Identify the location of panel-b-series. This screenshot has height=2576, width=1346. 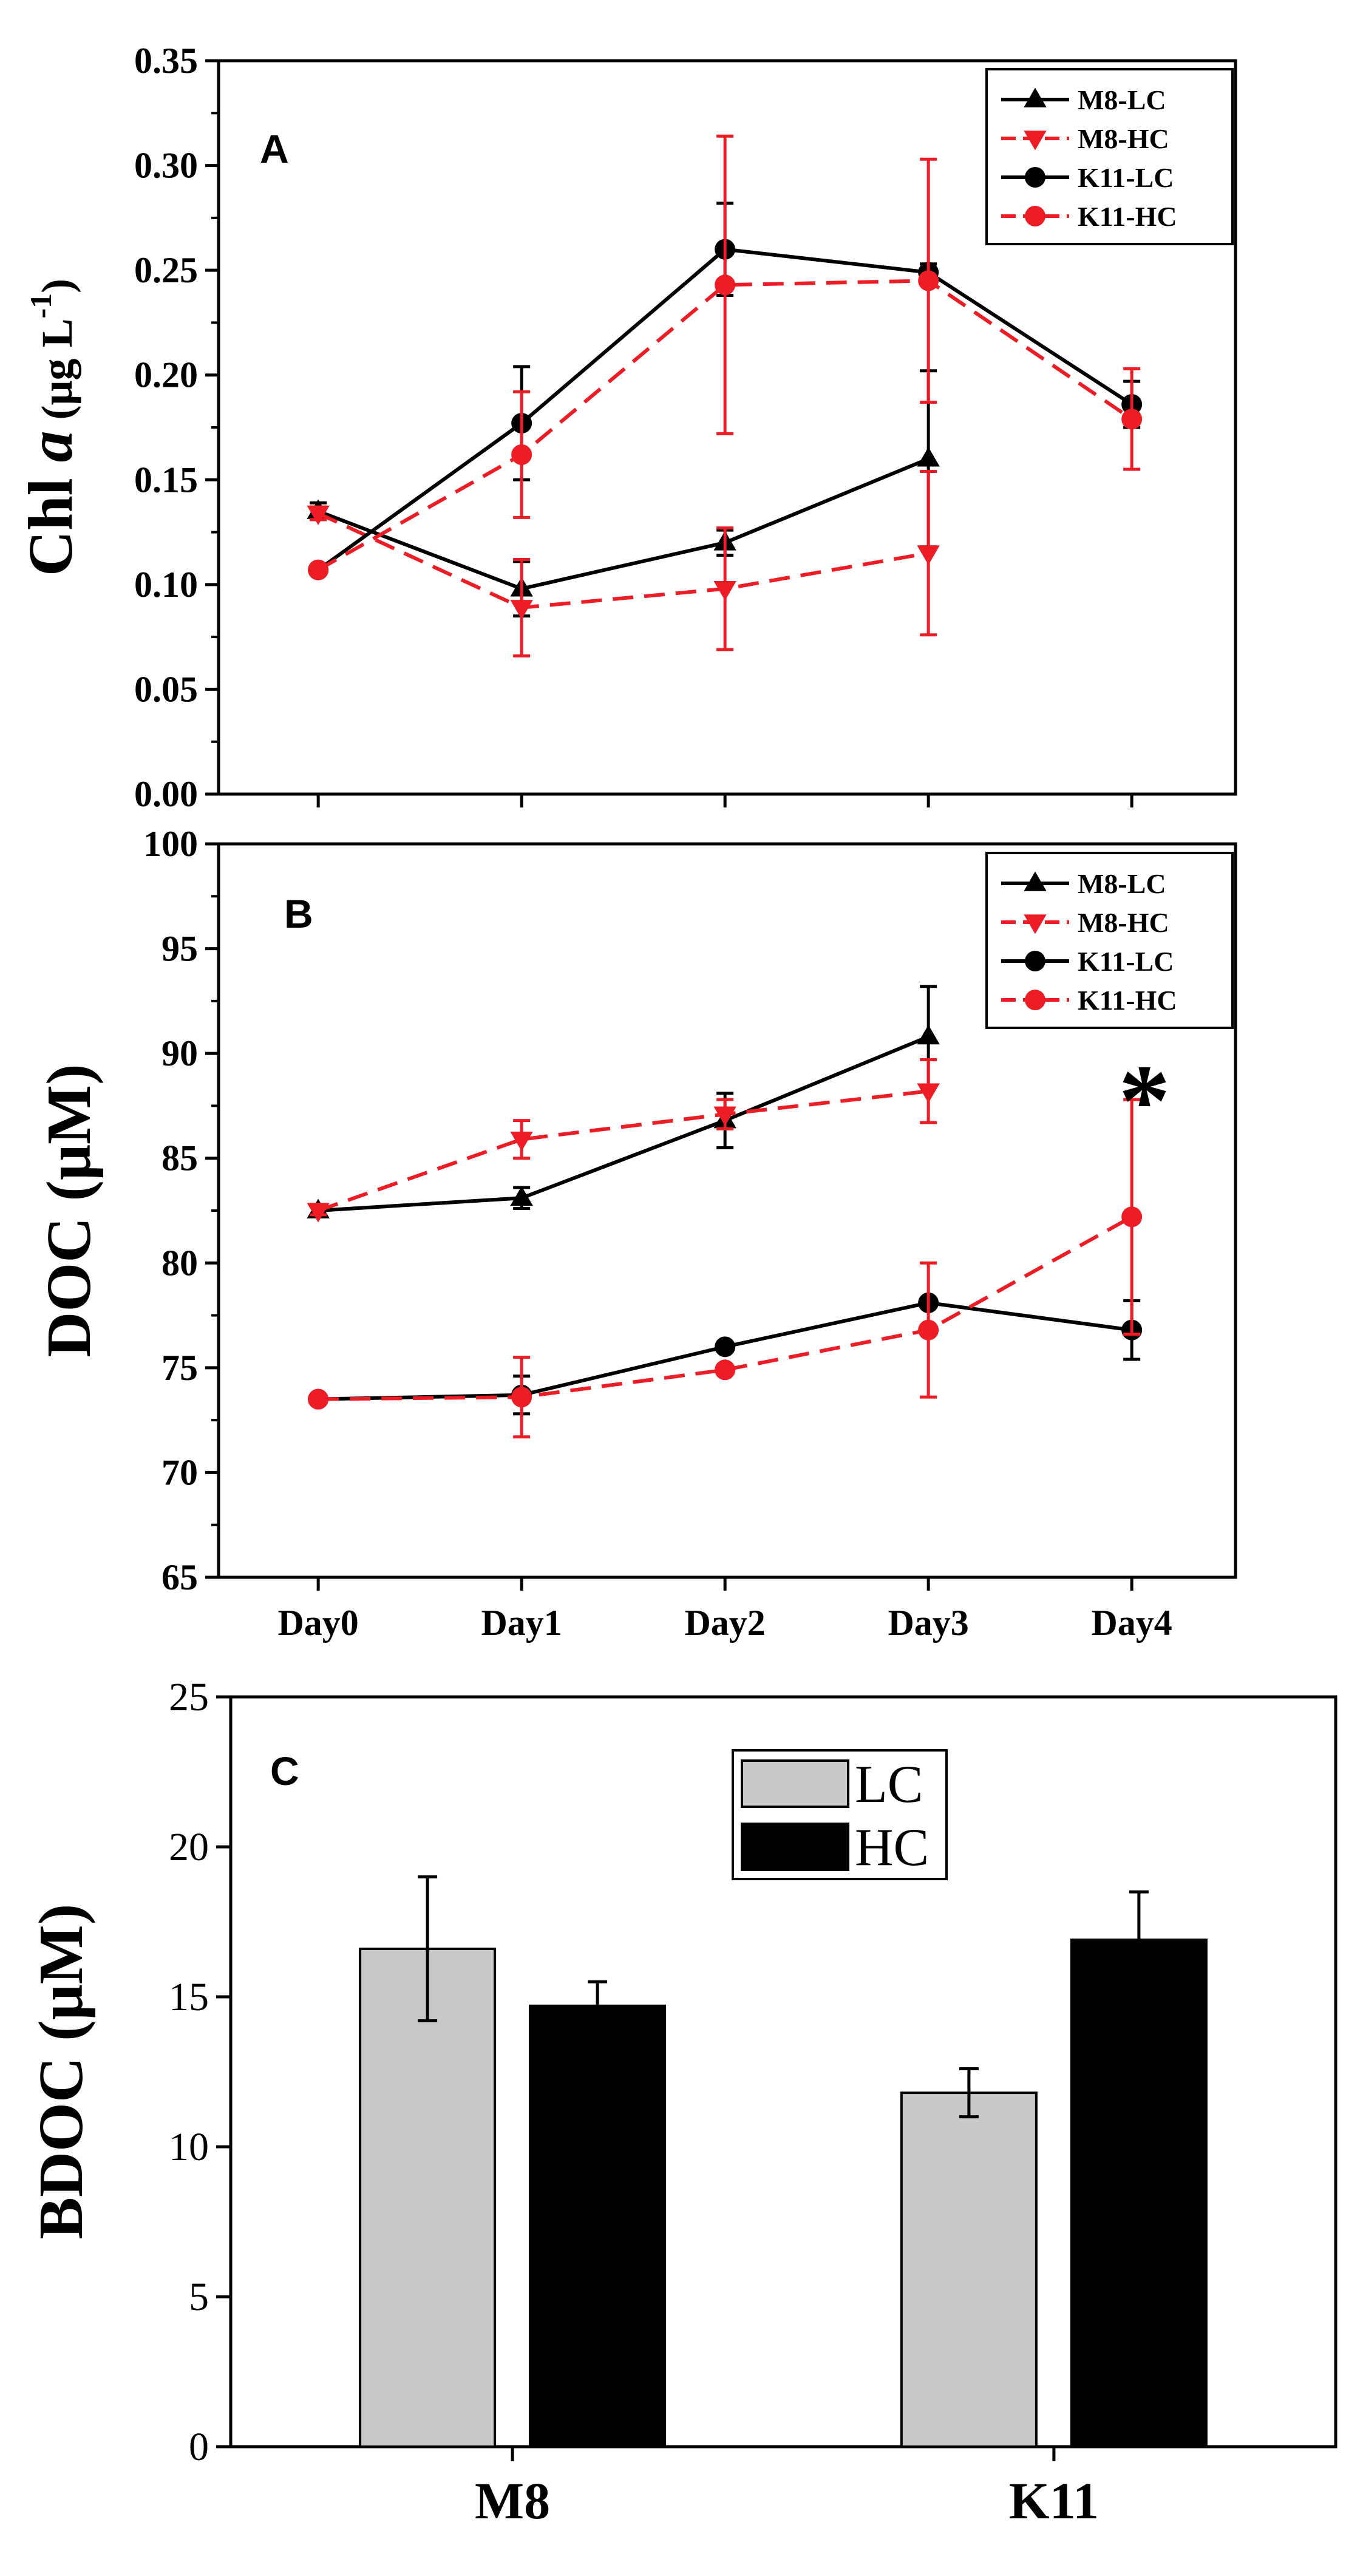
(725, 1212).